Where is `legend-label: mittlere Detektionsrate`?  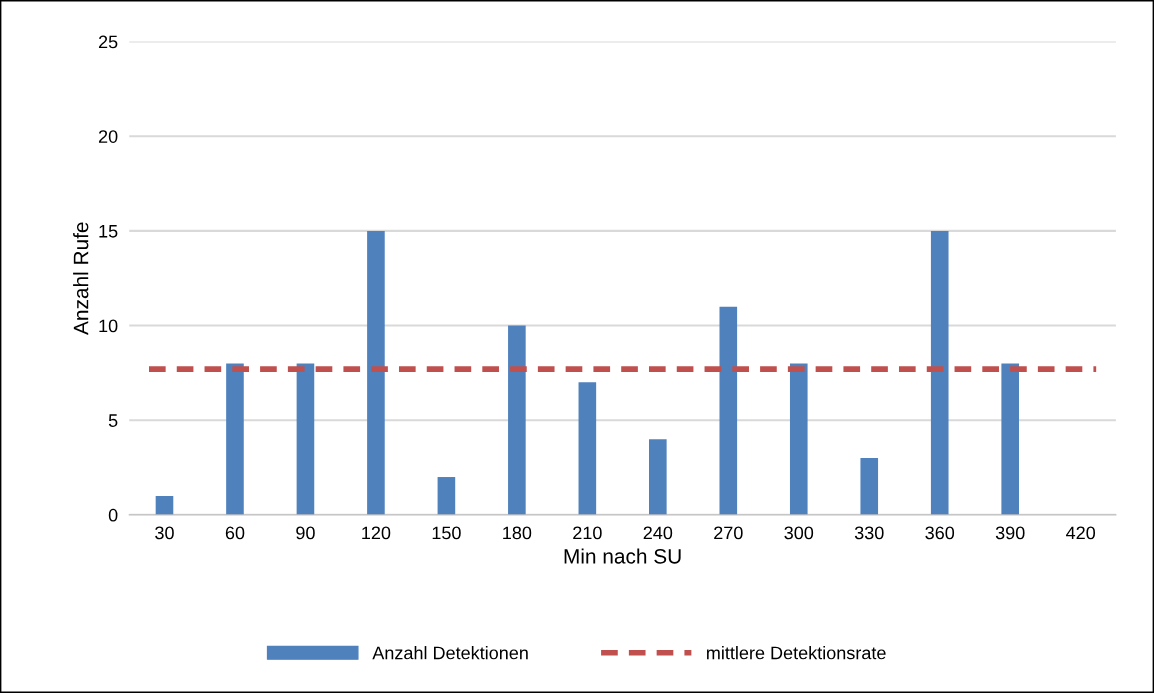 legend-label: mittlere Detektionsrate is located at coordinates (796, 653).